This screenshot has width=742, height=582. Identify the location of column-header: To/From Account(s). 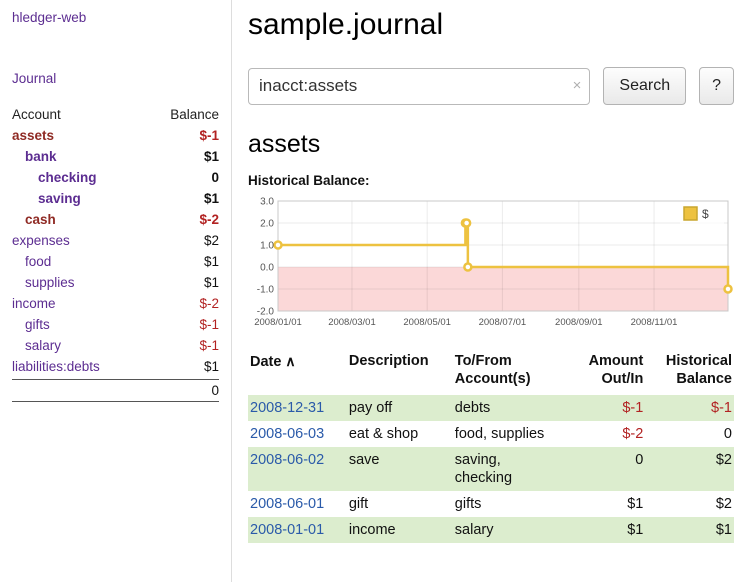
(492, 370).